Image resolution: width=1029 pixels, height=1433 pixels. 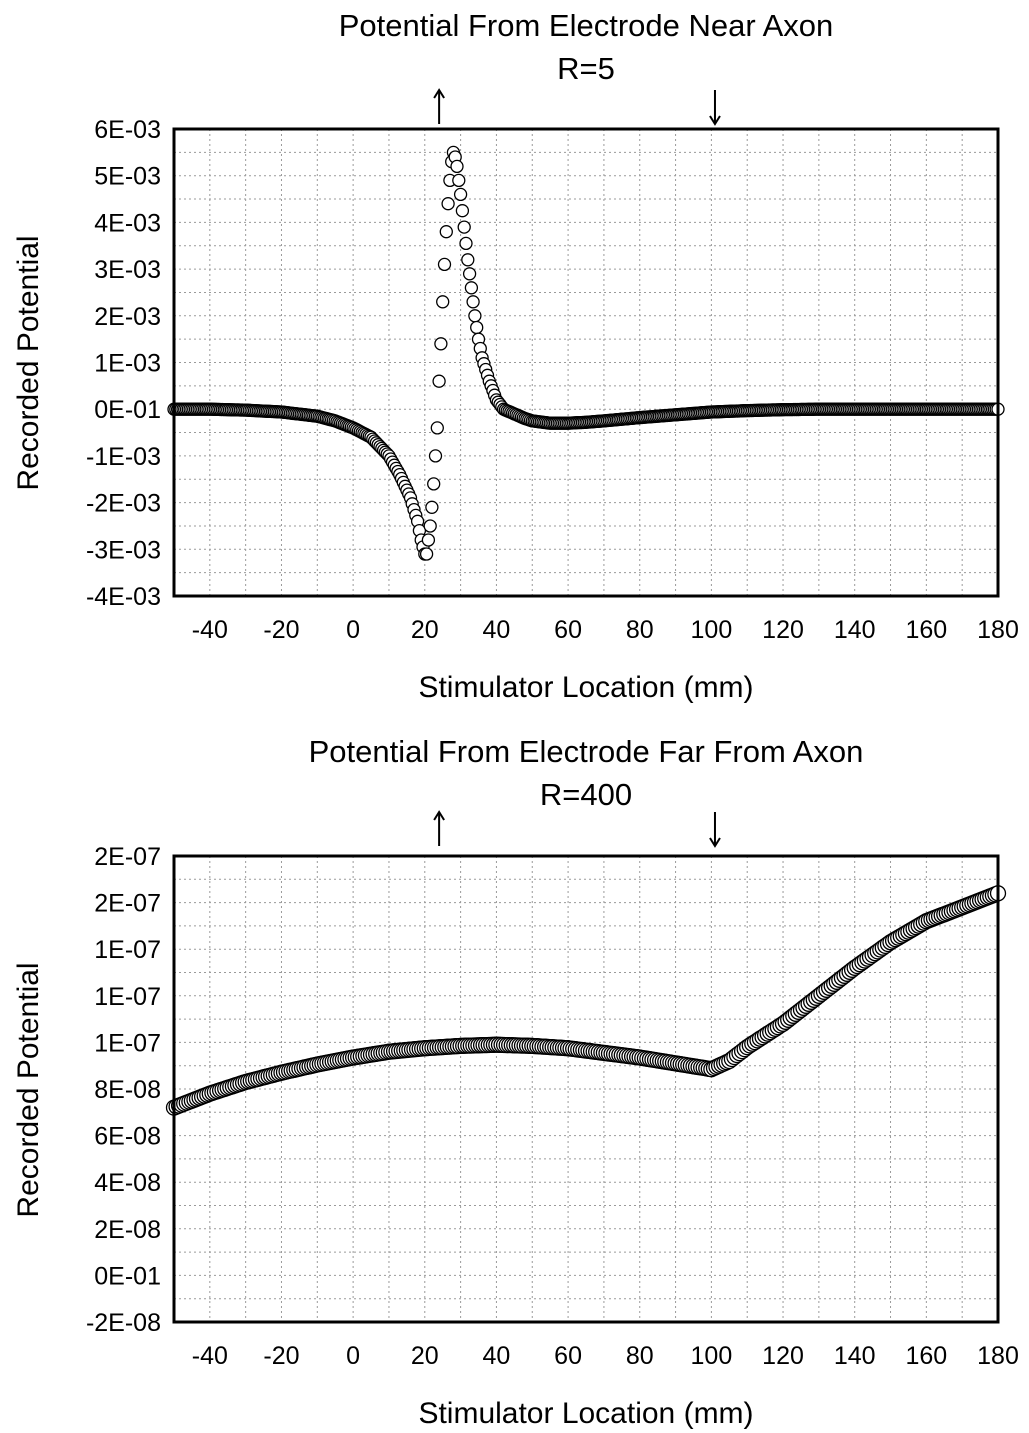 What do you see at coordinates (586, 68) in the screenshot?
I see `chart-subtitle: R=5` at bounding box center [586, 68].